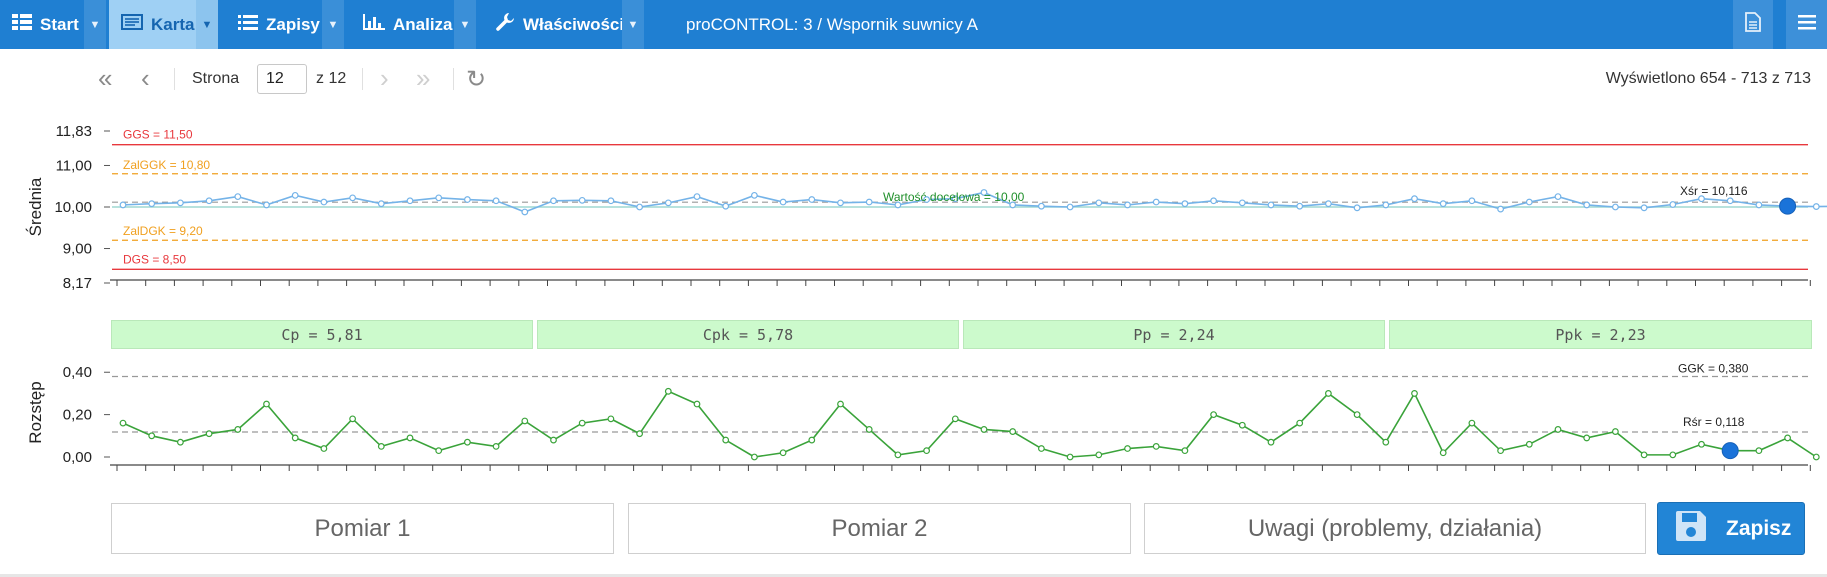  Describe the element at coordinates (53, 24) in the screenshot. I see `menu-start: Start ▼` at that location.